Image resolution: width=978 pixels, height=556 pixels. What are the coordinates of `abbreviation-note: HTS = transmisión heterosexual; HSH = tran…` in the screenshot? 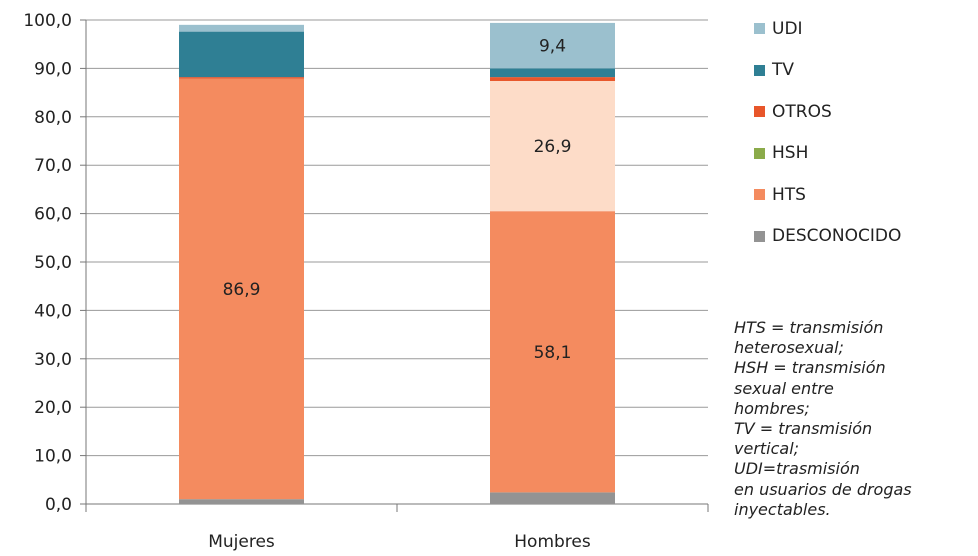 It's located at (854, 419).